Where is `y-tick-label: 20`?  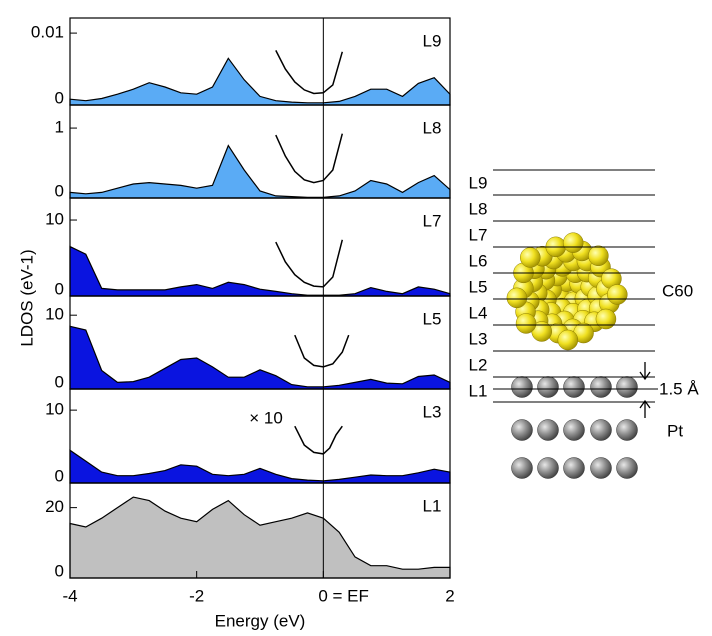 y-tick-label: 20 is located at coordinates (54, 506).